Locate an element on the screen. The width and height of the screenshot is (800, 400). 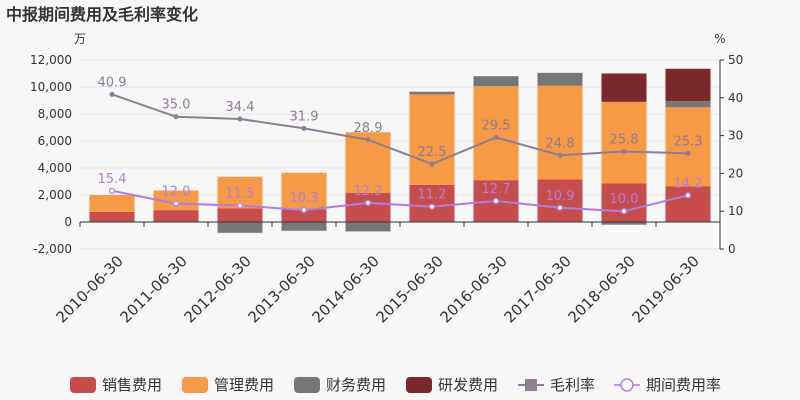
data-label-期间费用率: 10.0 is located at coordinates (624, 199).